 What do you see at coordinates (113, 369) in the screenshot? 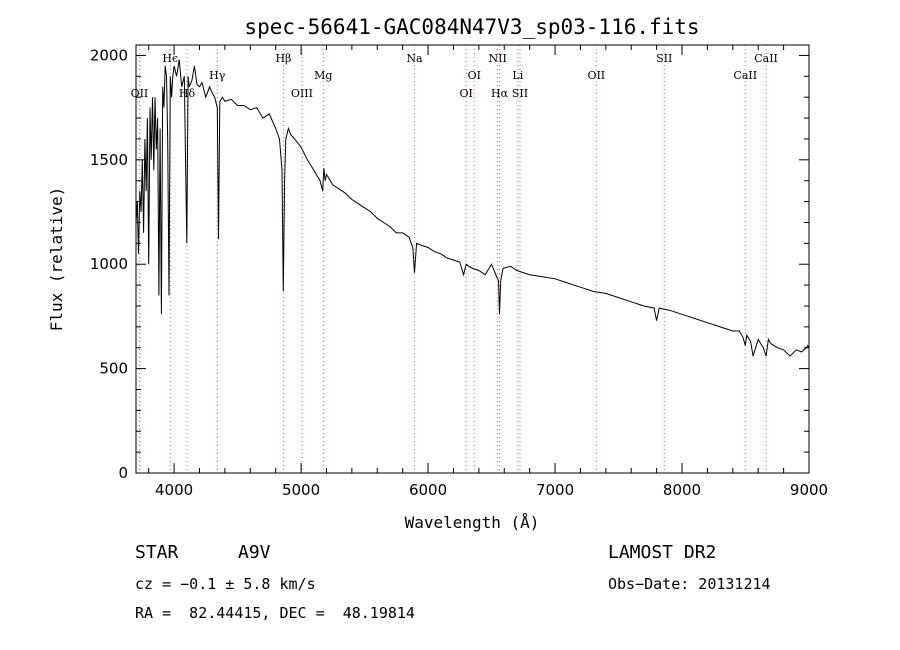
I see `y-tick-label: 500` at bounding box center [113, 369].